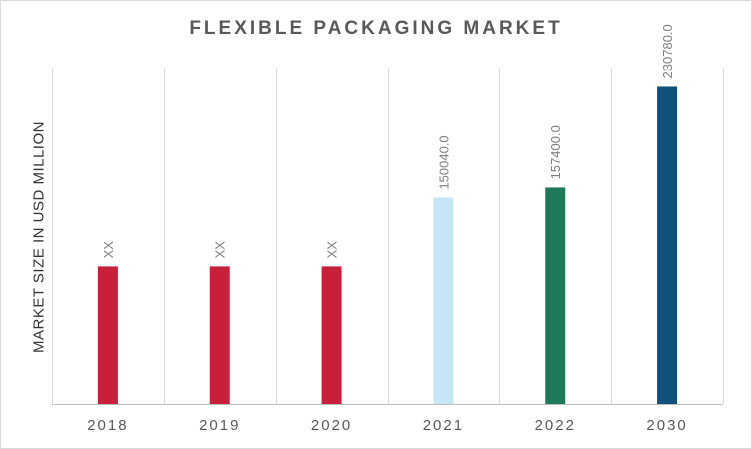 This screenshot has width=752, height=449. I want to click on data-label-2020: XX, so click(332, 250).